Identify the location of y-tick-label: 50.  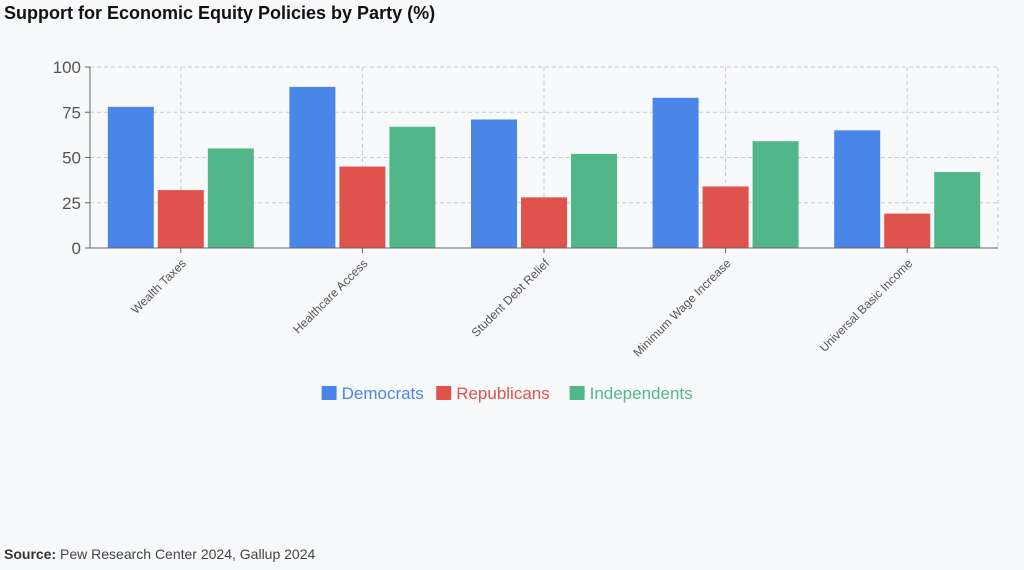
(71, 158).